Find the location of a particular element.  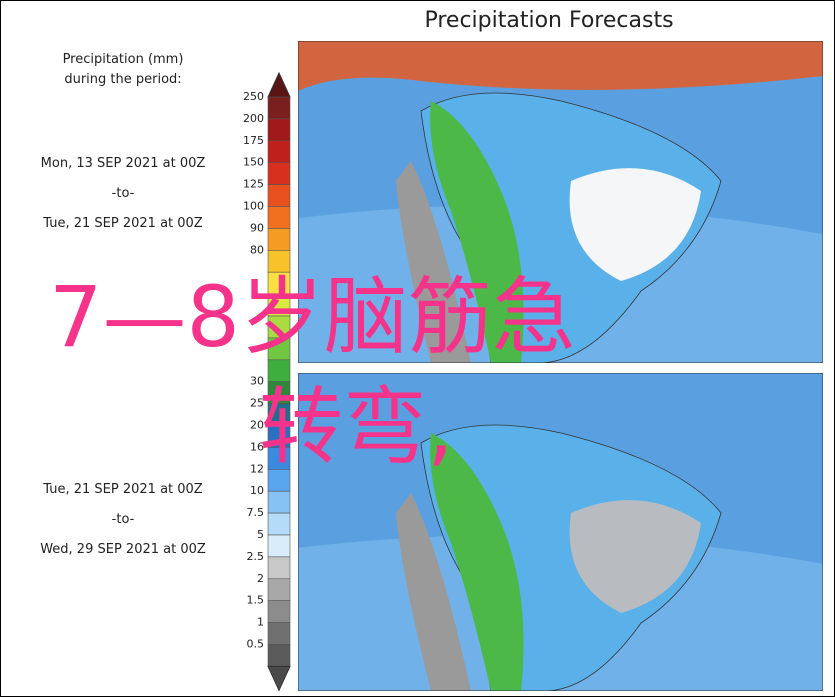

colorbar-label: 16 is located at coordinates (257, 446).